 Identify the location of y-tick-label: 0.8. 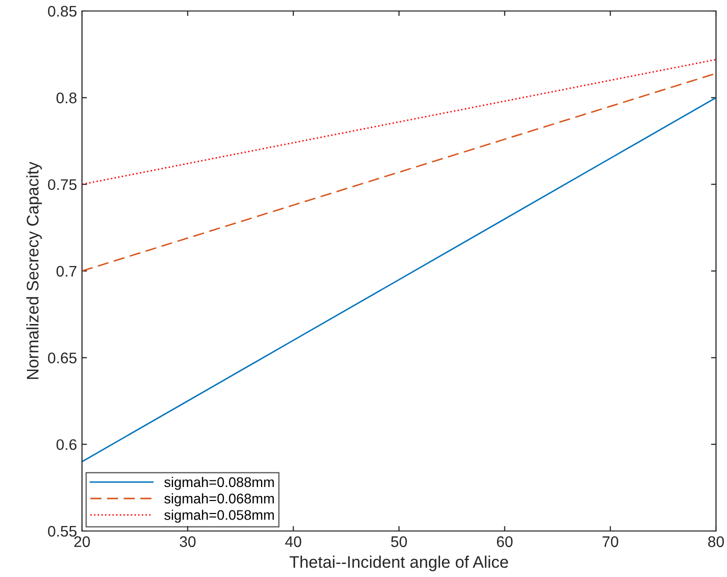
(66, 98).